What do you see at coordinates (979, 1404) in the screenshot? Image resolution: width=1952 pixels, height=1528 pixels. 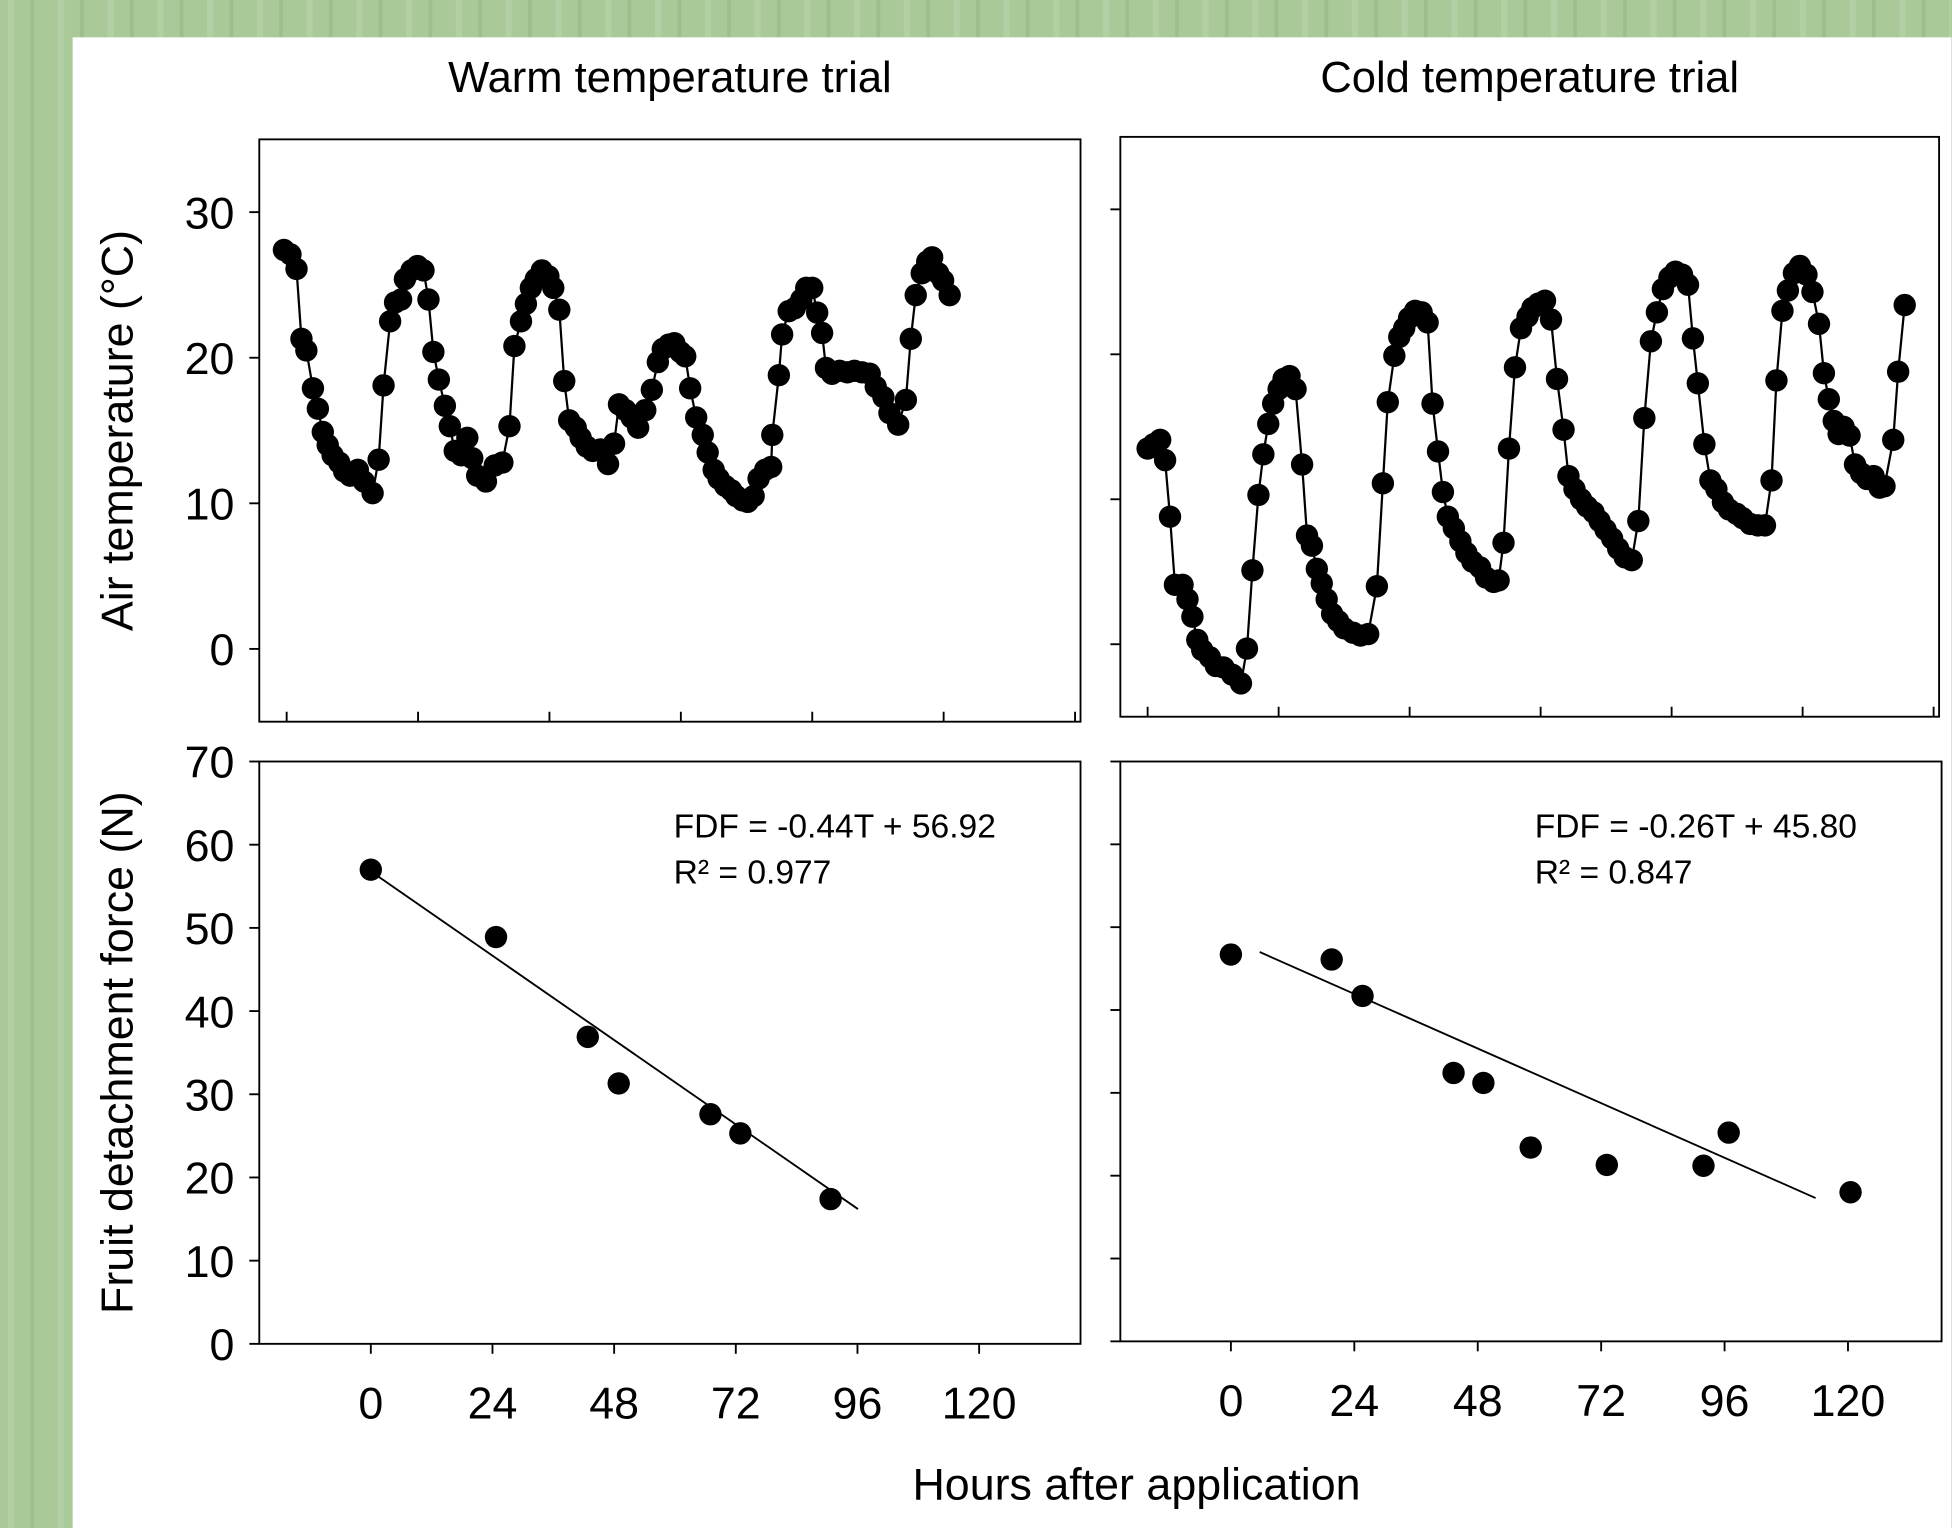 I see `x-tick-label: 120` at bounding box center [979, 1404].